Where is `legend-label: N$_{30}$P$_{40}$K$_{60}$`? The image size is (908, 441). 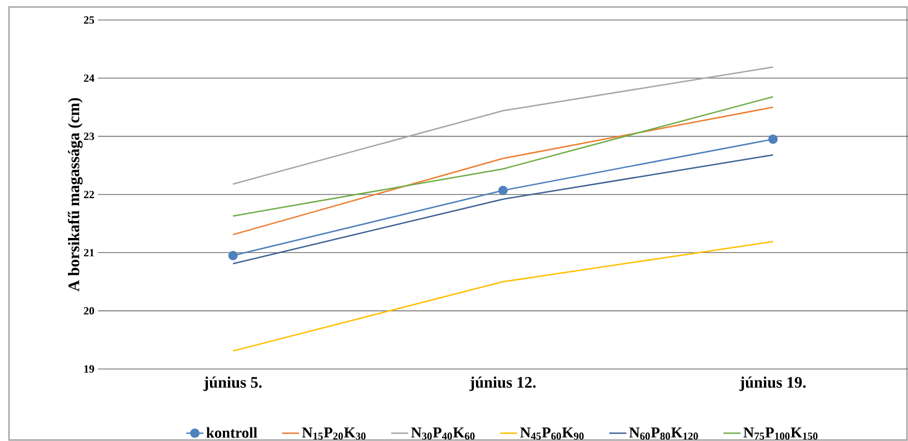 legend-label: N$_{30}$P$_{40}$K$_{60}$ is located at coordinates (443, 434).